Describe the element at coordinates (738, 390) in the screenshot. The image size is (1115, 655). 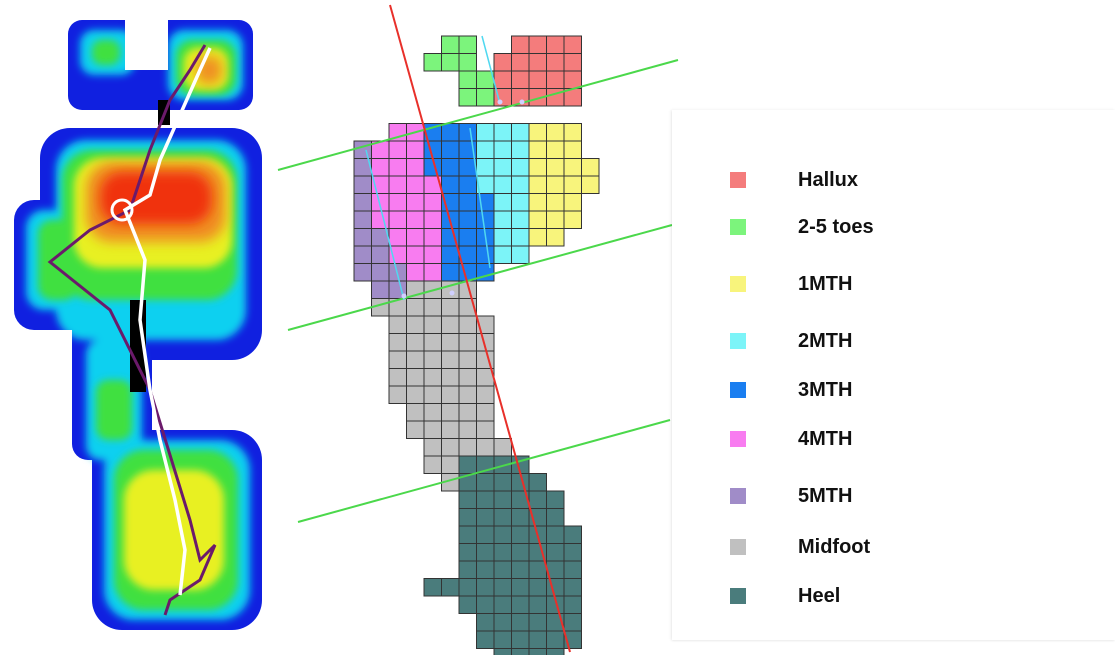
I see `legend-swatch-mth3` at that location.